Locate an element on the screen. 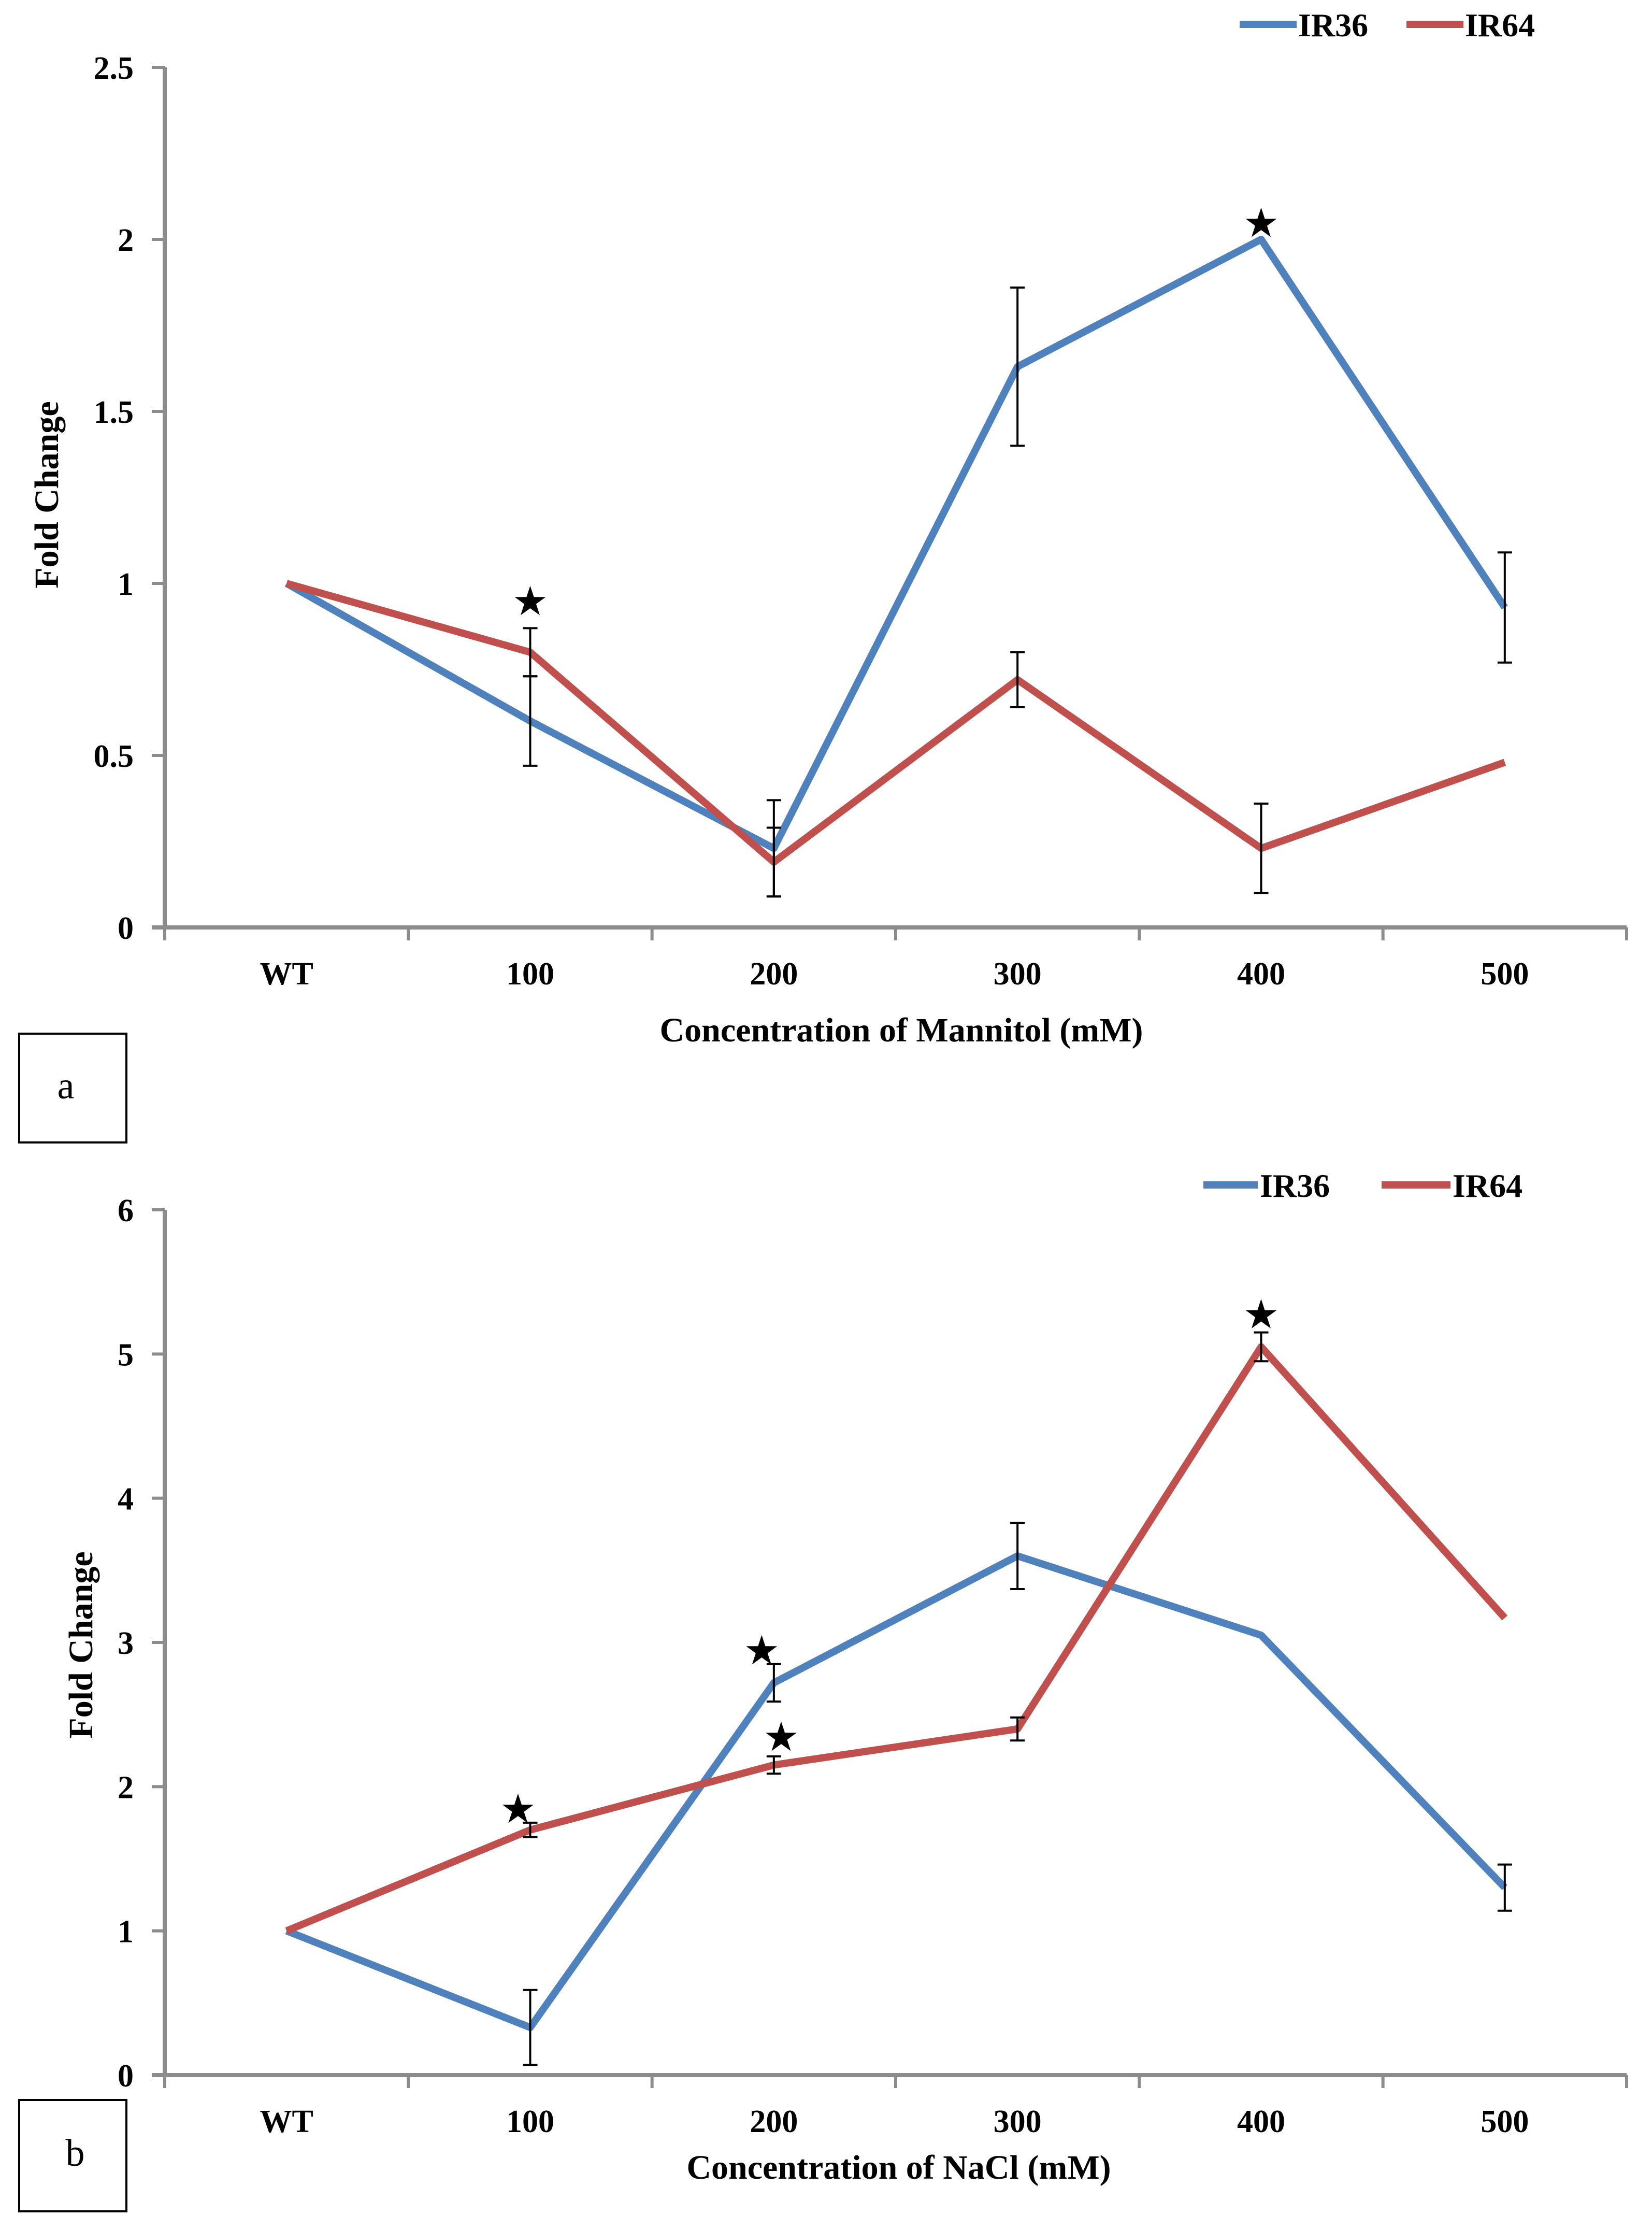  x-axis-title: Concentration of NaCl (mM) is located at coordinates (899, 2167).